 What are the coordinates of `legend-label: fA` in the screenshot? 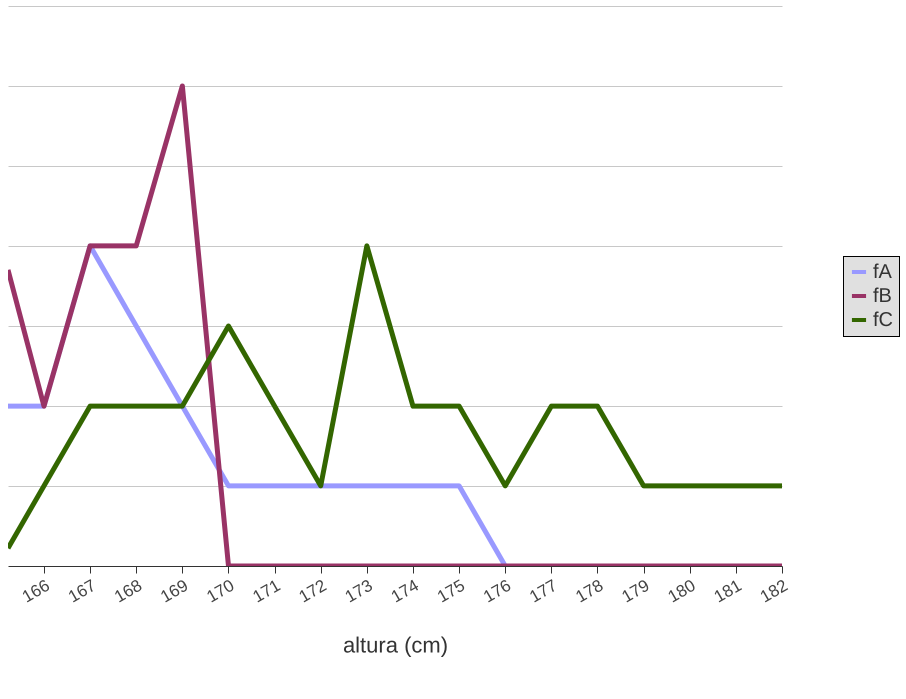 It's located at (883, 272).